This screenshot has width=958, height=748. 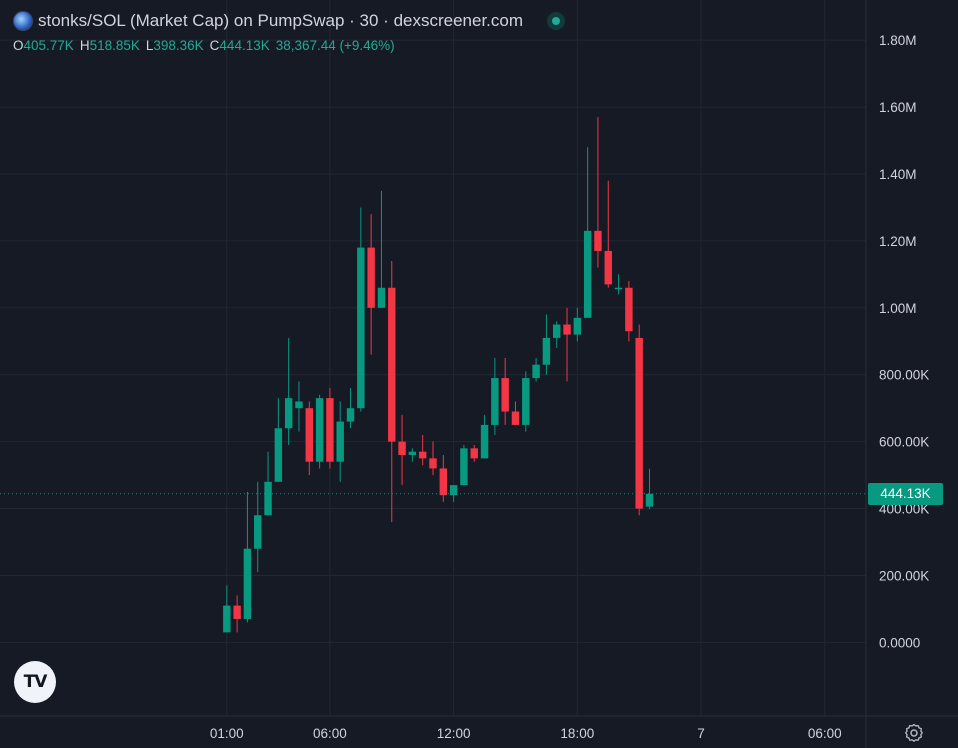 I want to click on close-value: 444.13K, so click(x=244, y=45).